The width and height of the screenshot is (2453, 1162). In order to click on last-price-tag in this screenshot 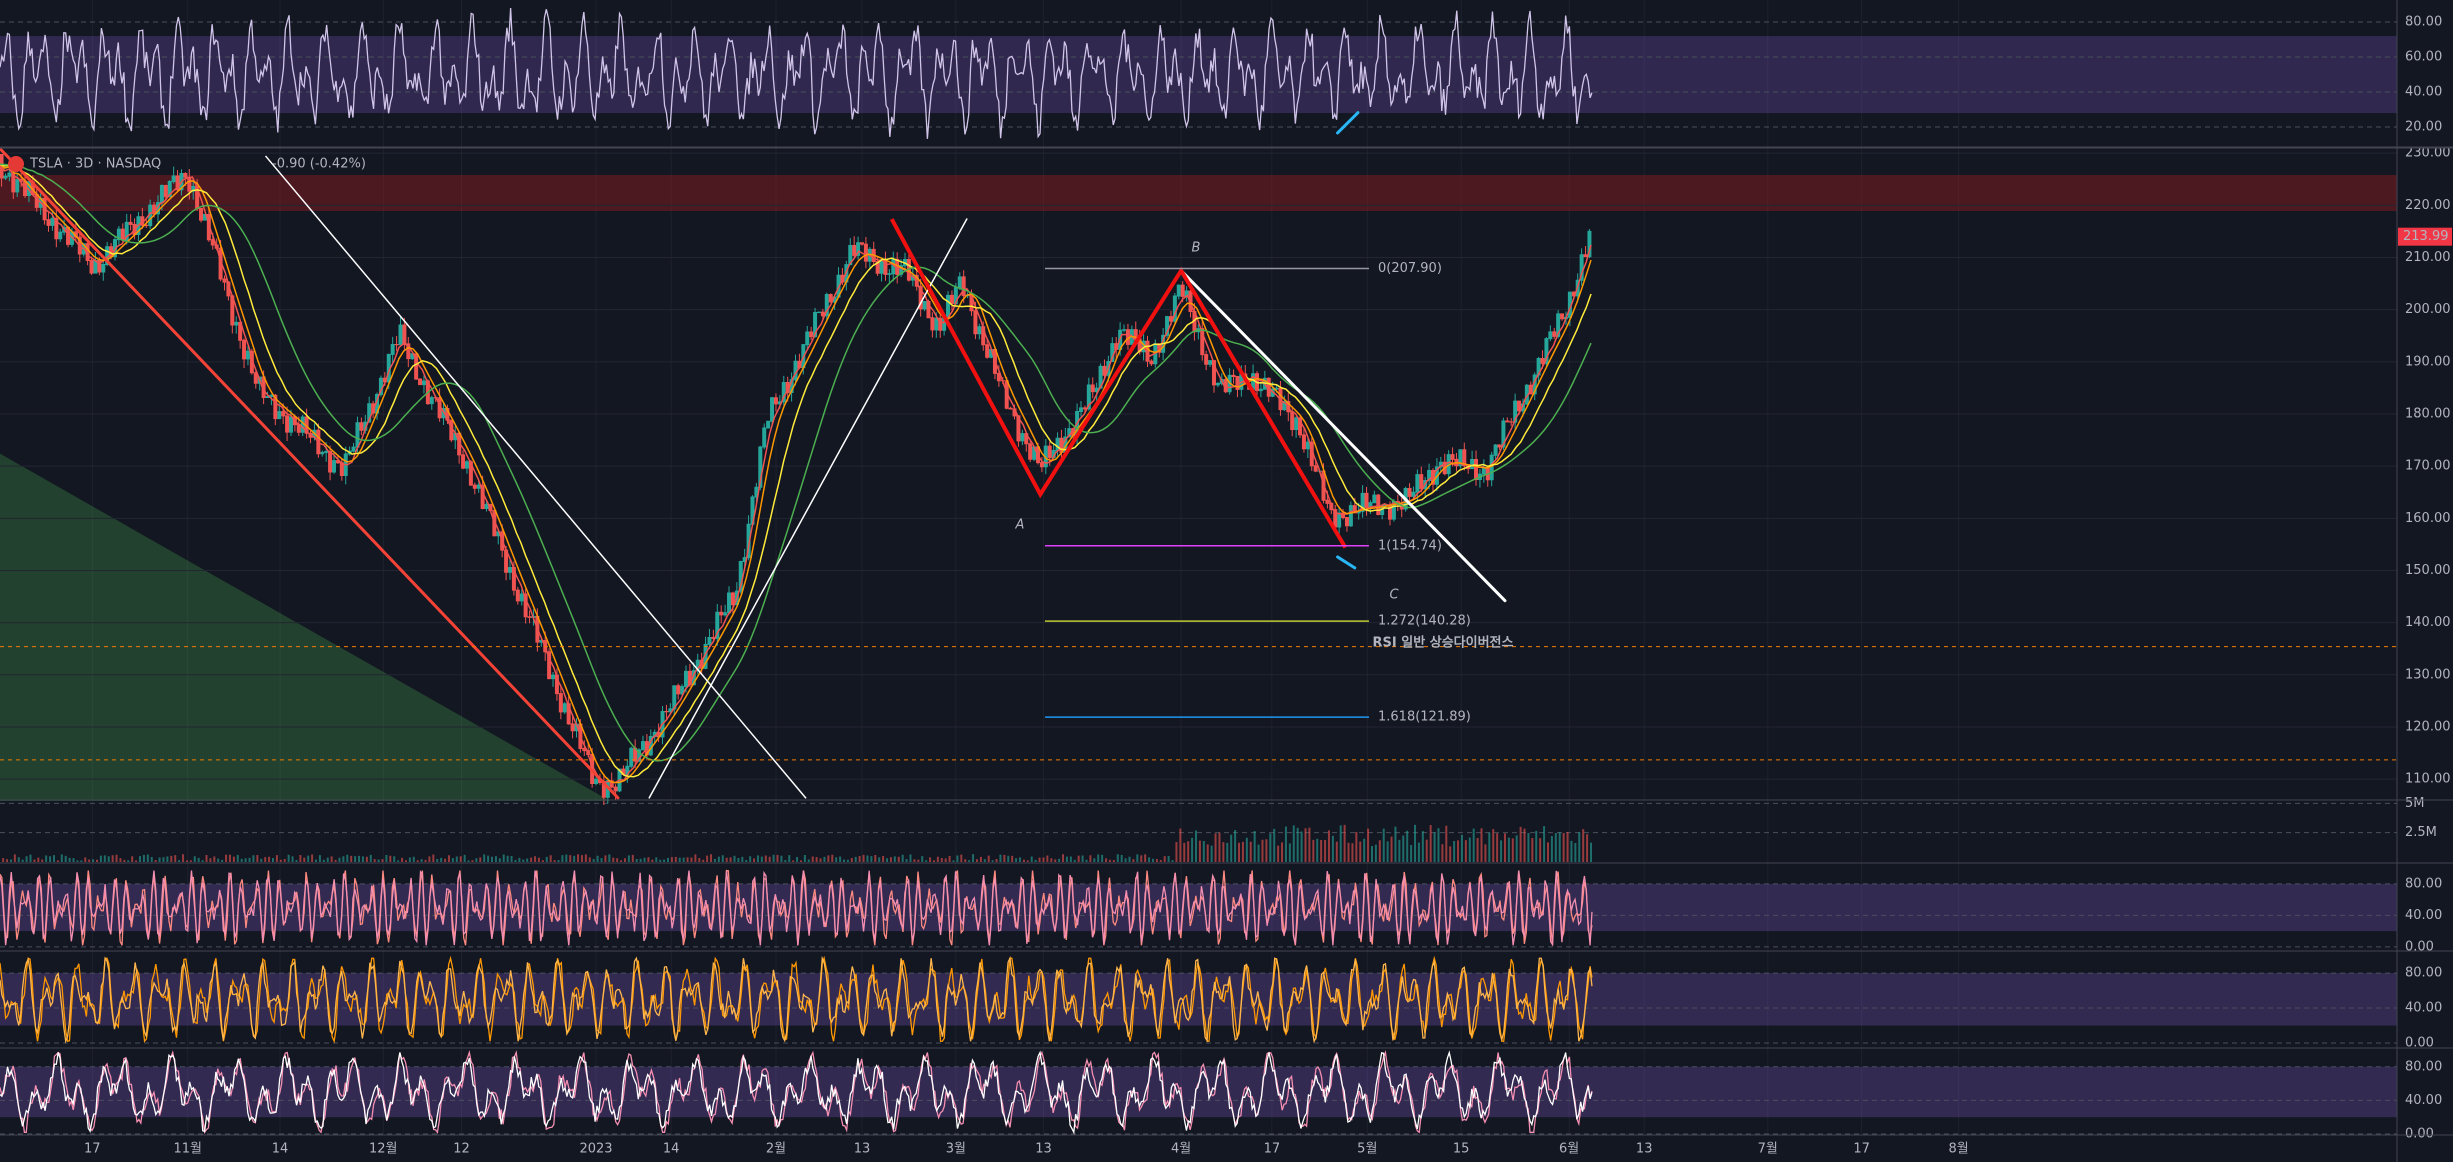, I will do `click(2425, 236)`.